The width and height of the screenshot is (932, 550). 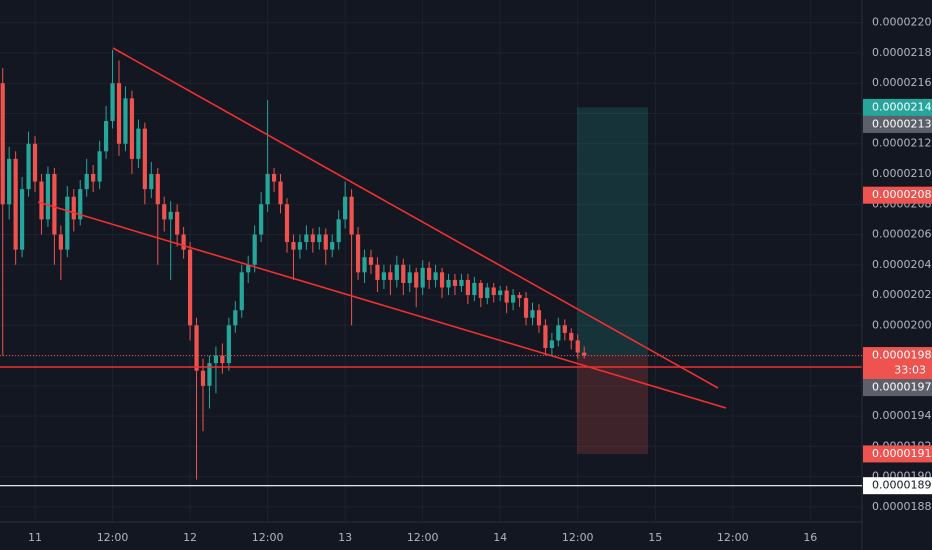 What do you see at coordinates (35, 537) in the screenshot?
I see `x-tick-label: 11` at bounding box center [35, 537].